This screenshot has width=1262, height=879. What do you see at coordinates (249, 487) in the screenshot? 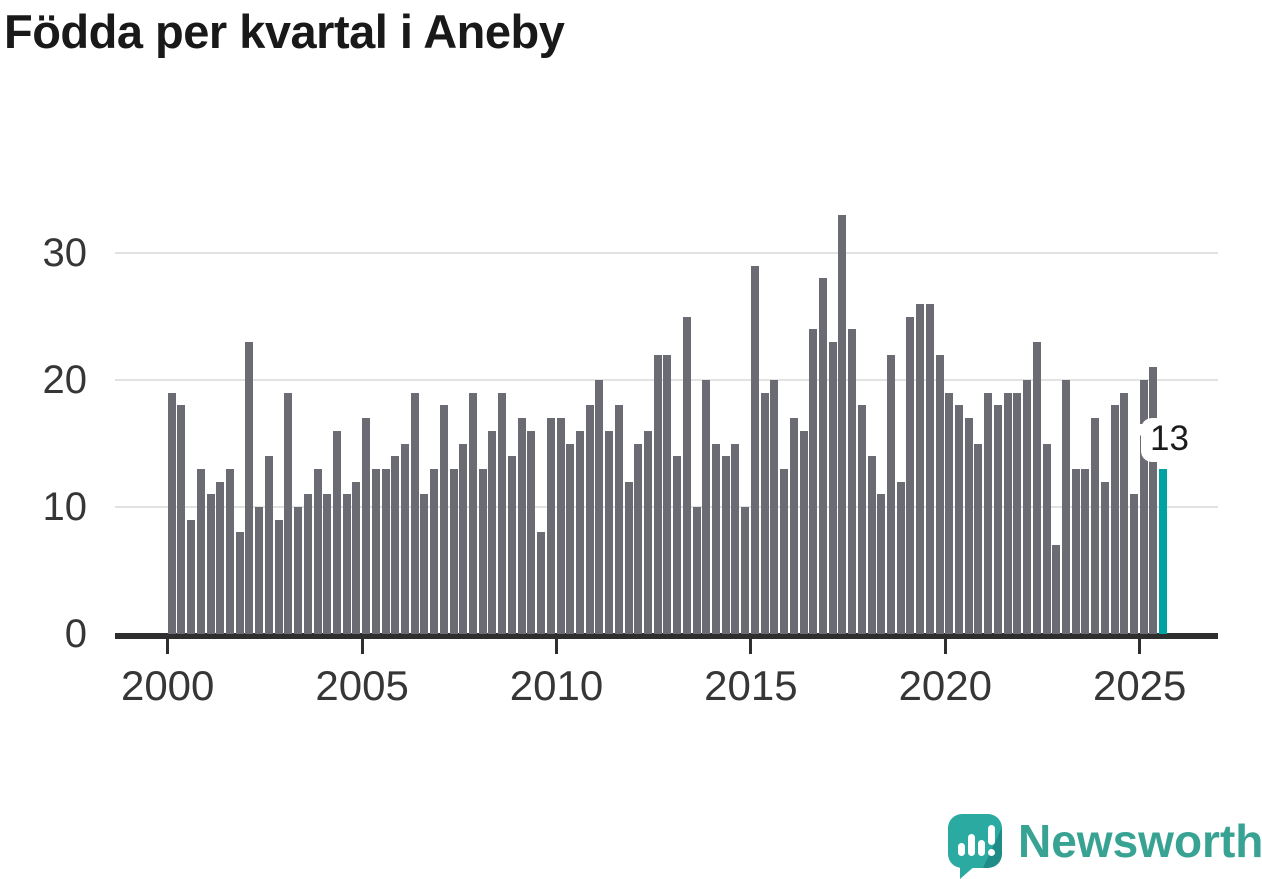
I see `bar-2002-q1` at bounding box center [249, 487].